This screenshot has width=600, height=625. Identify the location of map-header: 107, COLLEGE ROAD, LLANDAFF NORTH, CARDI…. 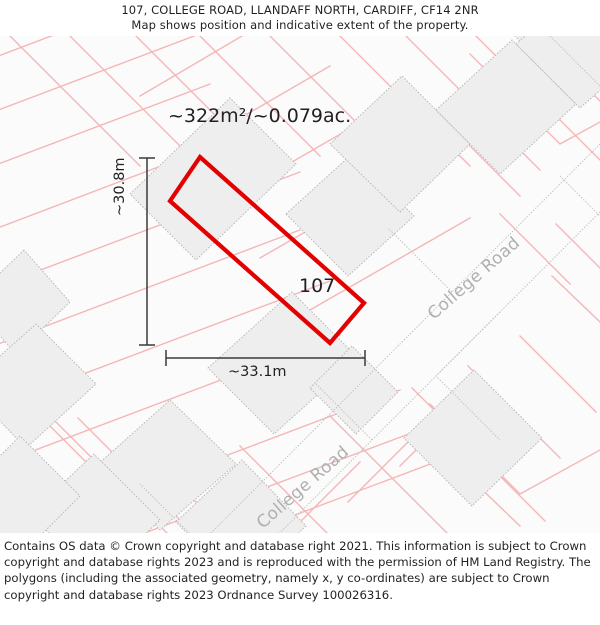
(300, 18).